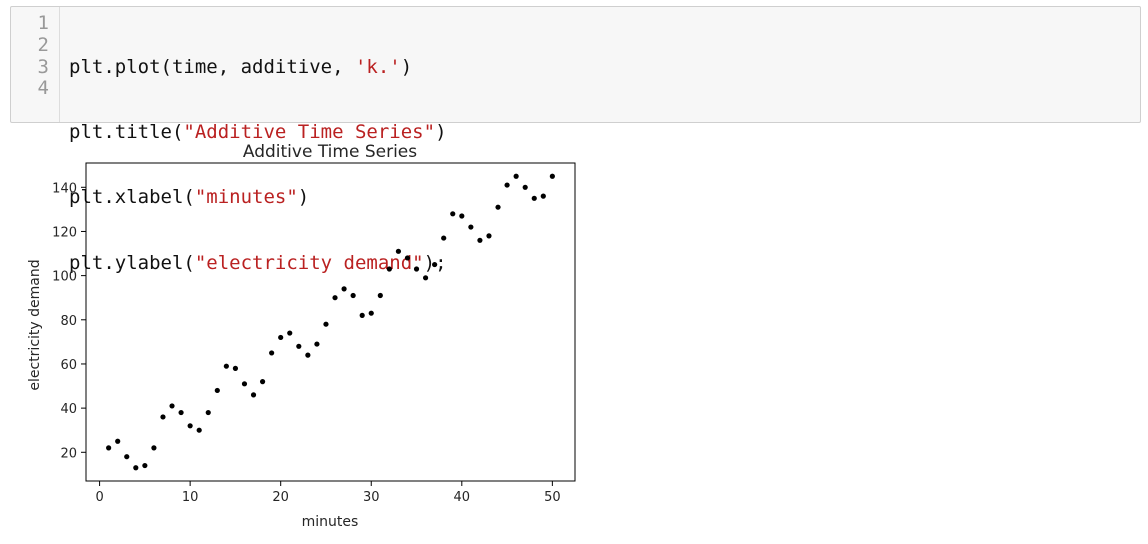 This screenshot has width=1148, height=544. I want to click on code-text: plt.plot(time, additive,, so click(212, 66).